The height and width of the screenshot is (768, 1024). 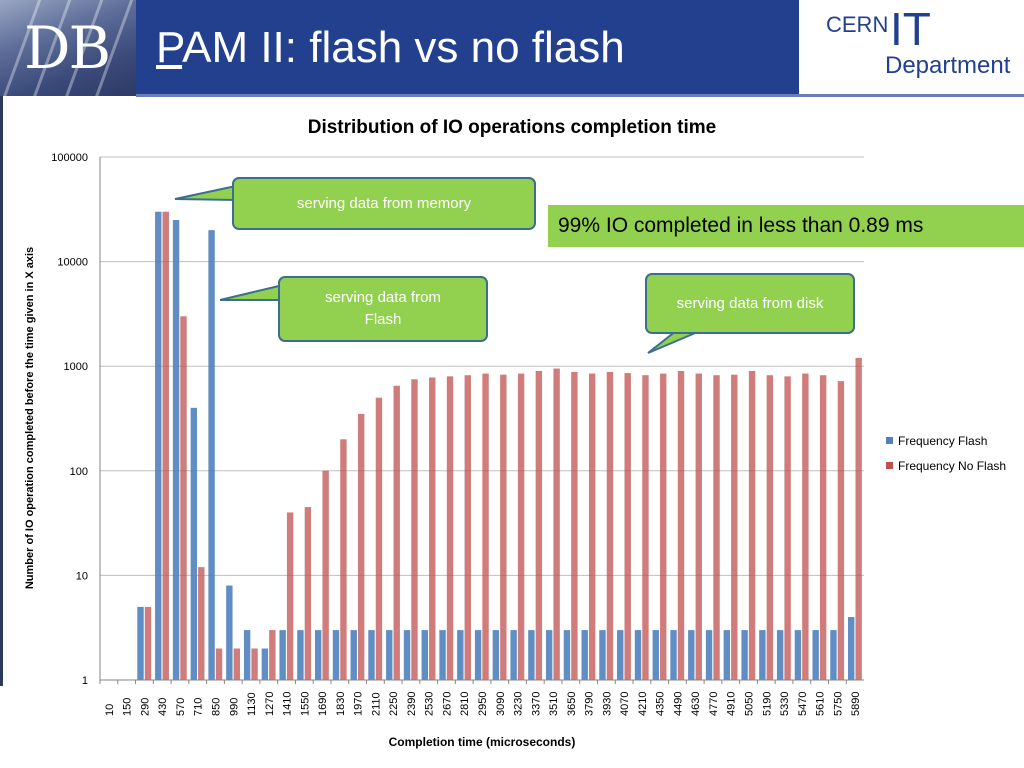 I want to click on x-tick-label: 4770, so click(x=714, y=704).